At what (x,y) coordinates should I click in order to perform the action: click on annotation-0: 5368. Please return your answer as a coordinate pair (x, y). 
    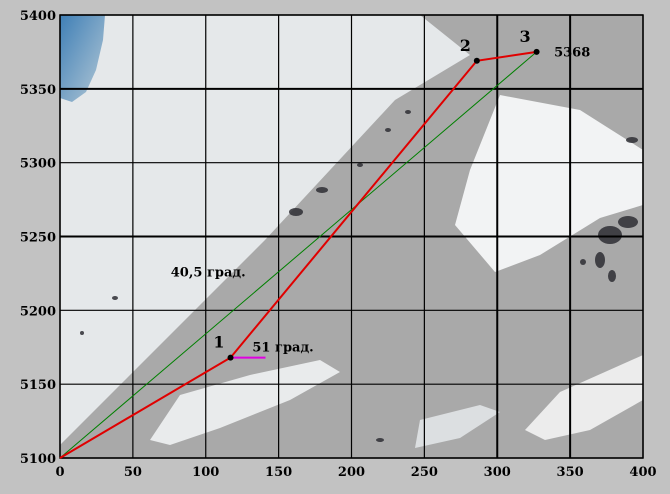
    Looking at the image, I should click on (572, 52).